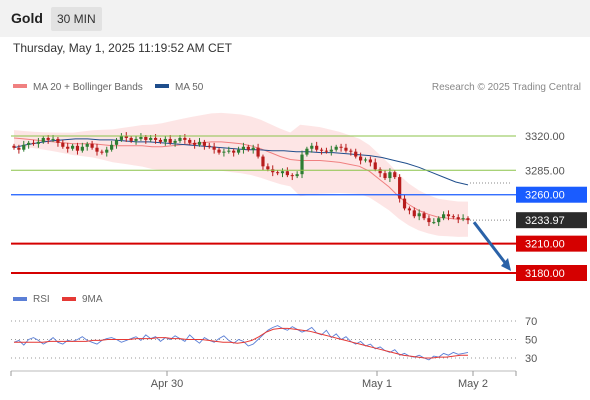 Image resolution: width=590 pixels, height=400 pixels. Describe the element at coordinates (506, 264) in the screenshot. I see `forecast-arrow-head` at that location.